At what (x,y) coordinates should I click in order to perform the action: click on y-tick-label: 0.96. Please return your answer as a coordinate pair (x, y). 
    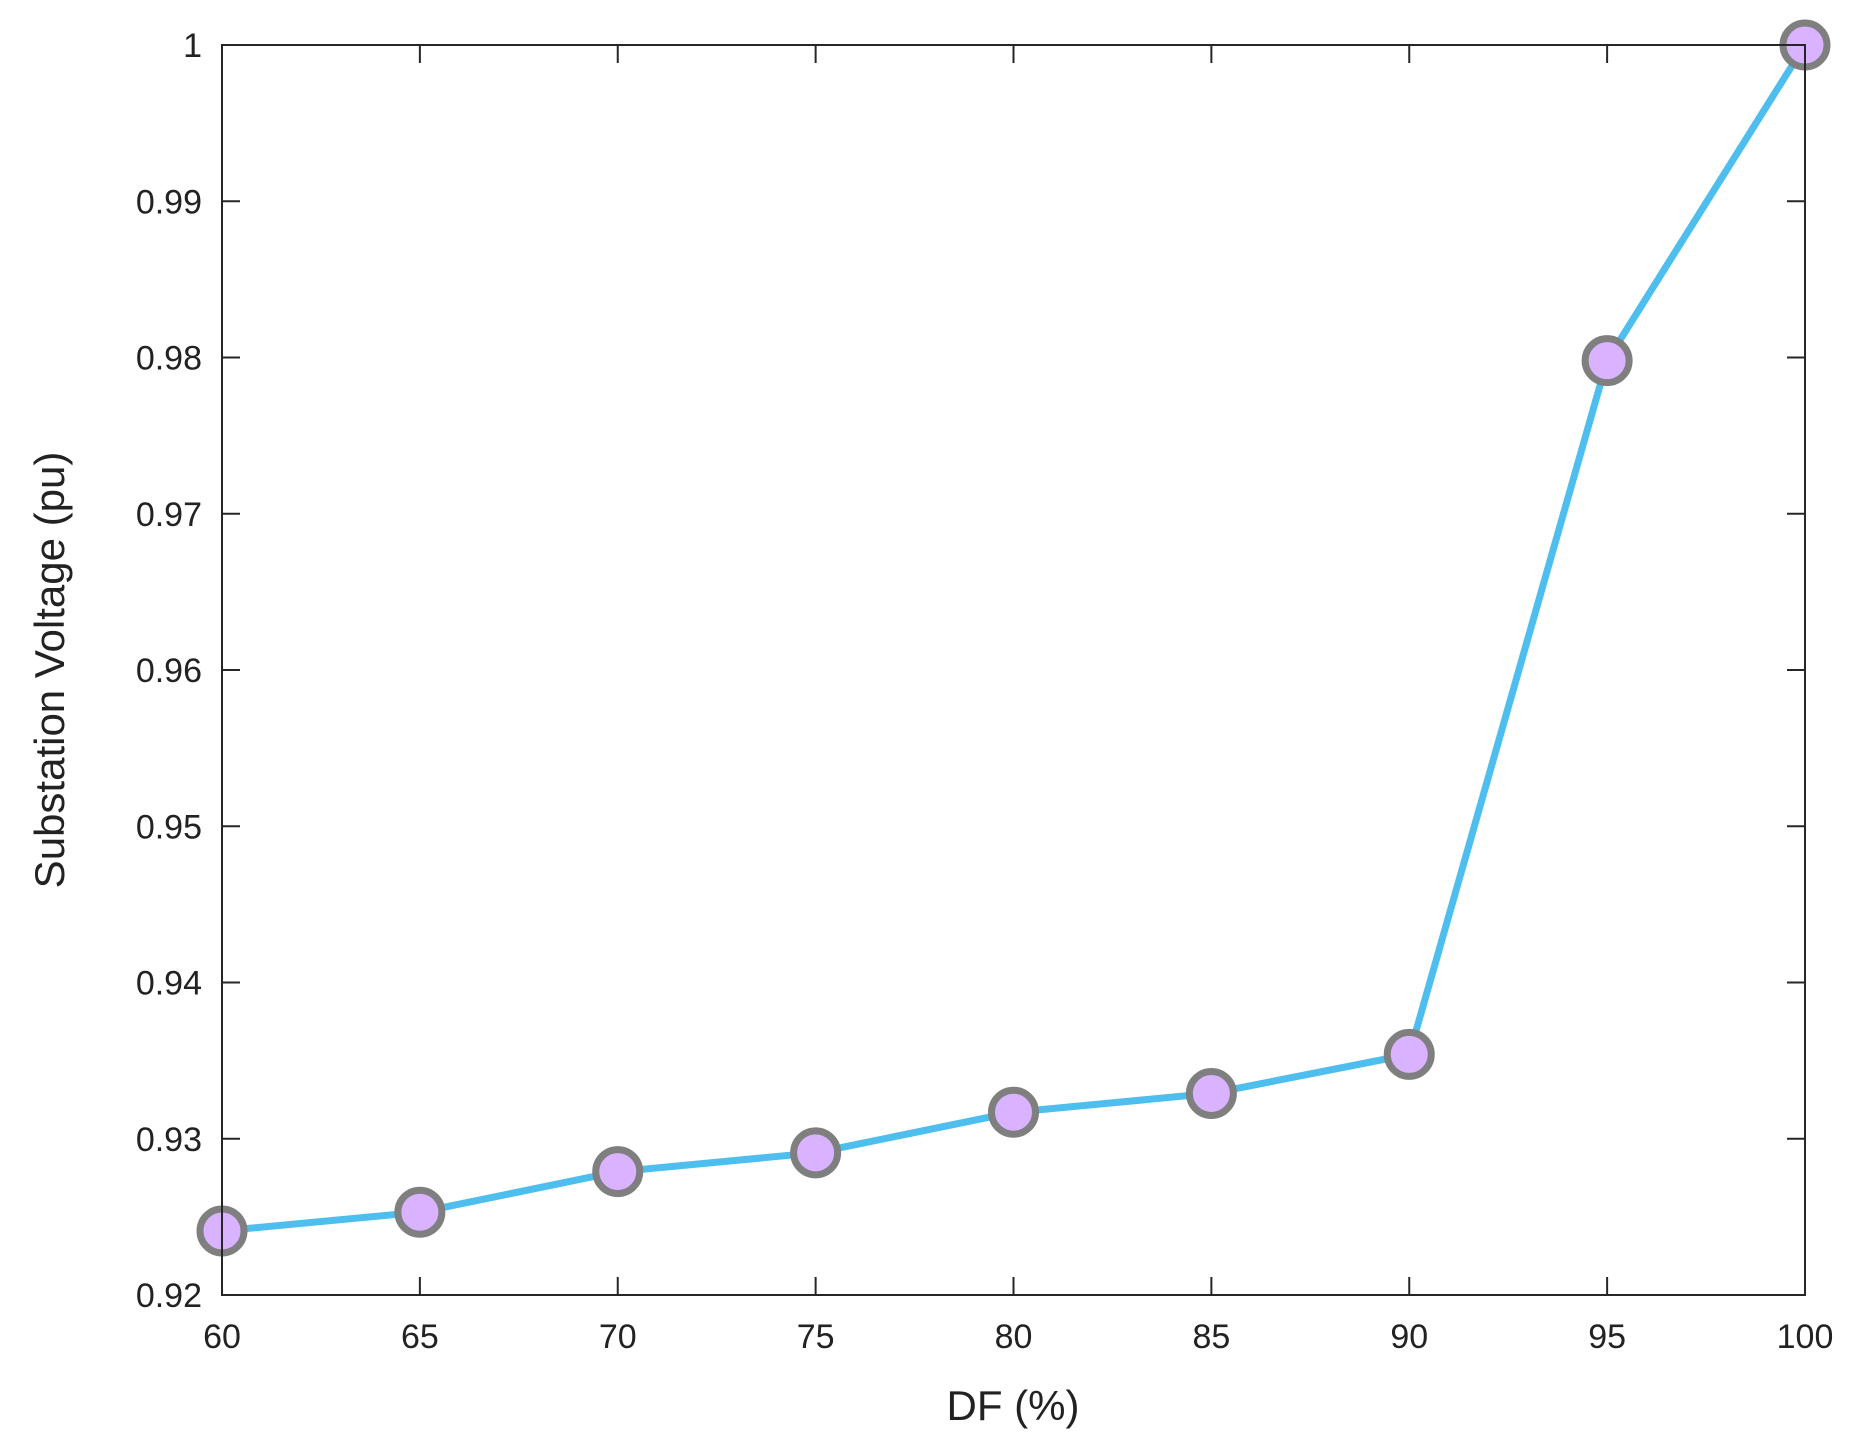
    Looking at the image, I should click on (169, 671).